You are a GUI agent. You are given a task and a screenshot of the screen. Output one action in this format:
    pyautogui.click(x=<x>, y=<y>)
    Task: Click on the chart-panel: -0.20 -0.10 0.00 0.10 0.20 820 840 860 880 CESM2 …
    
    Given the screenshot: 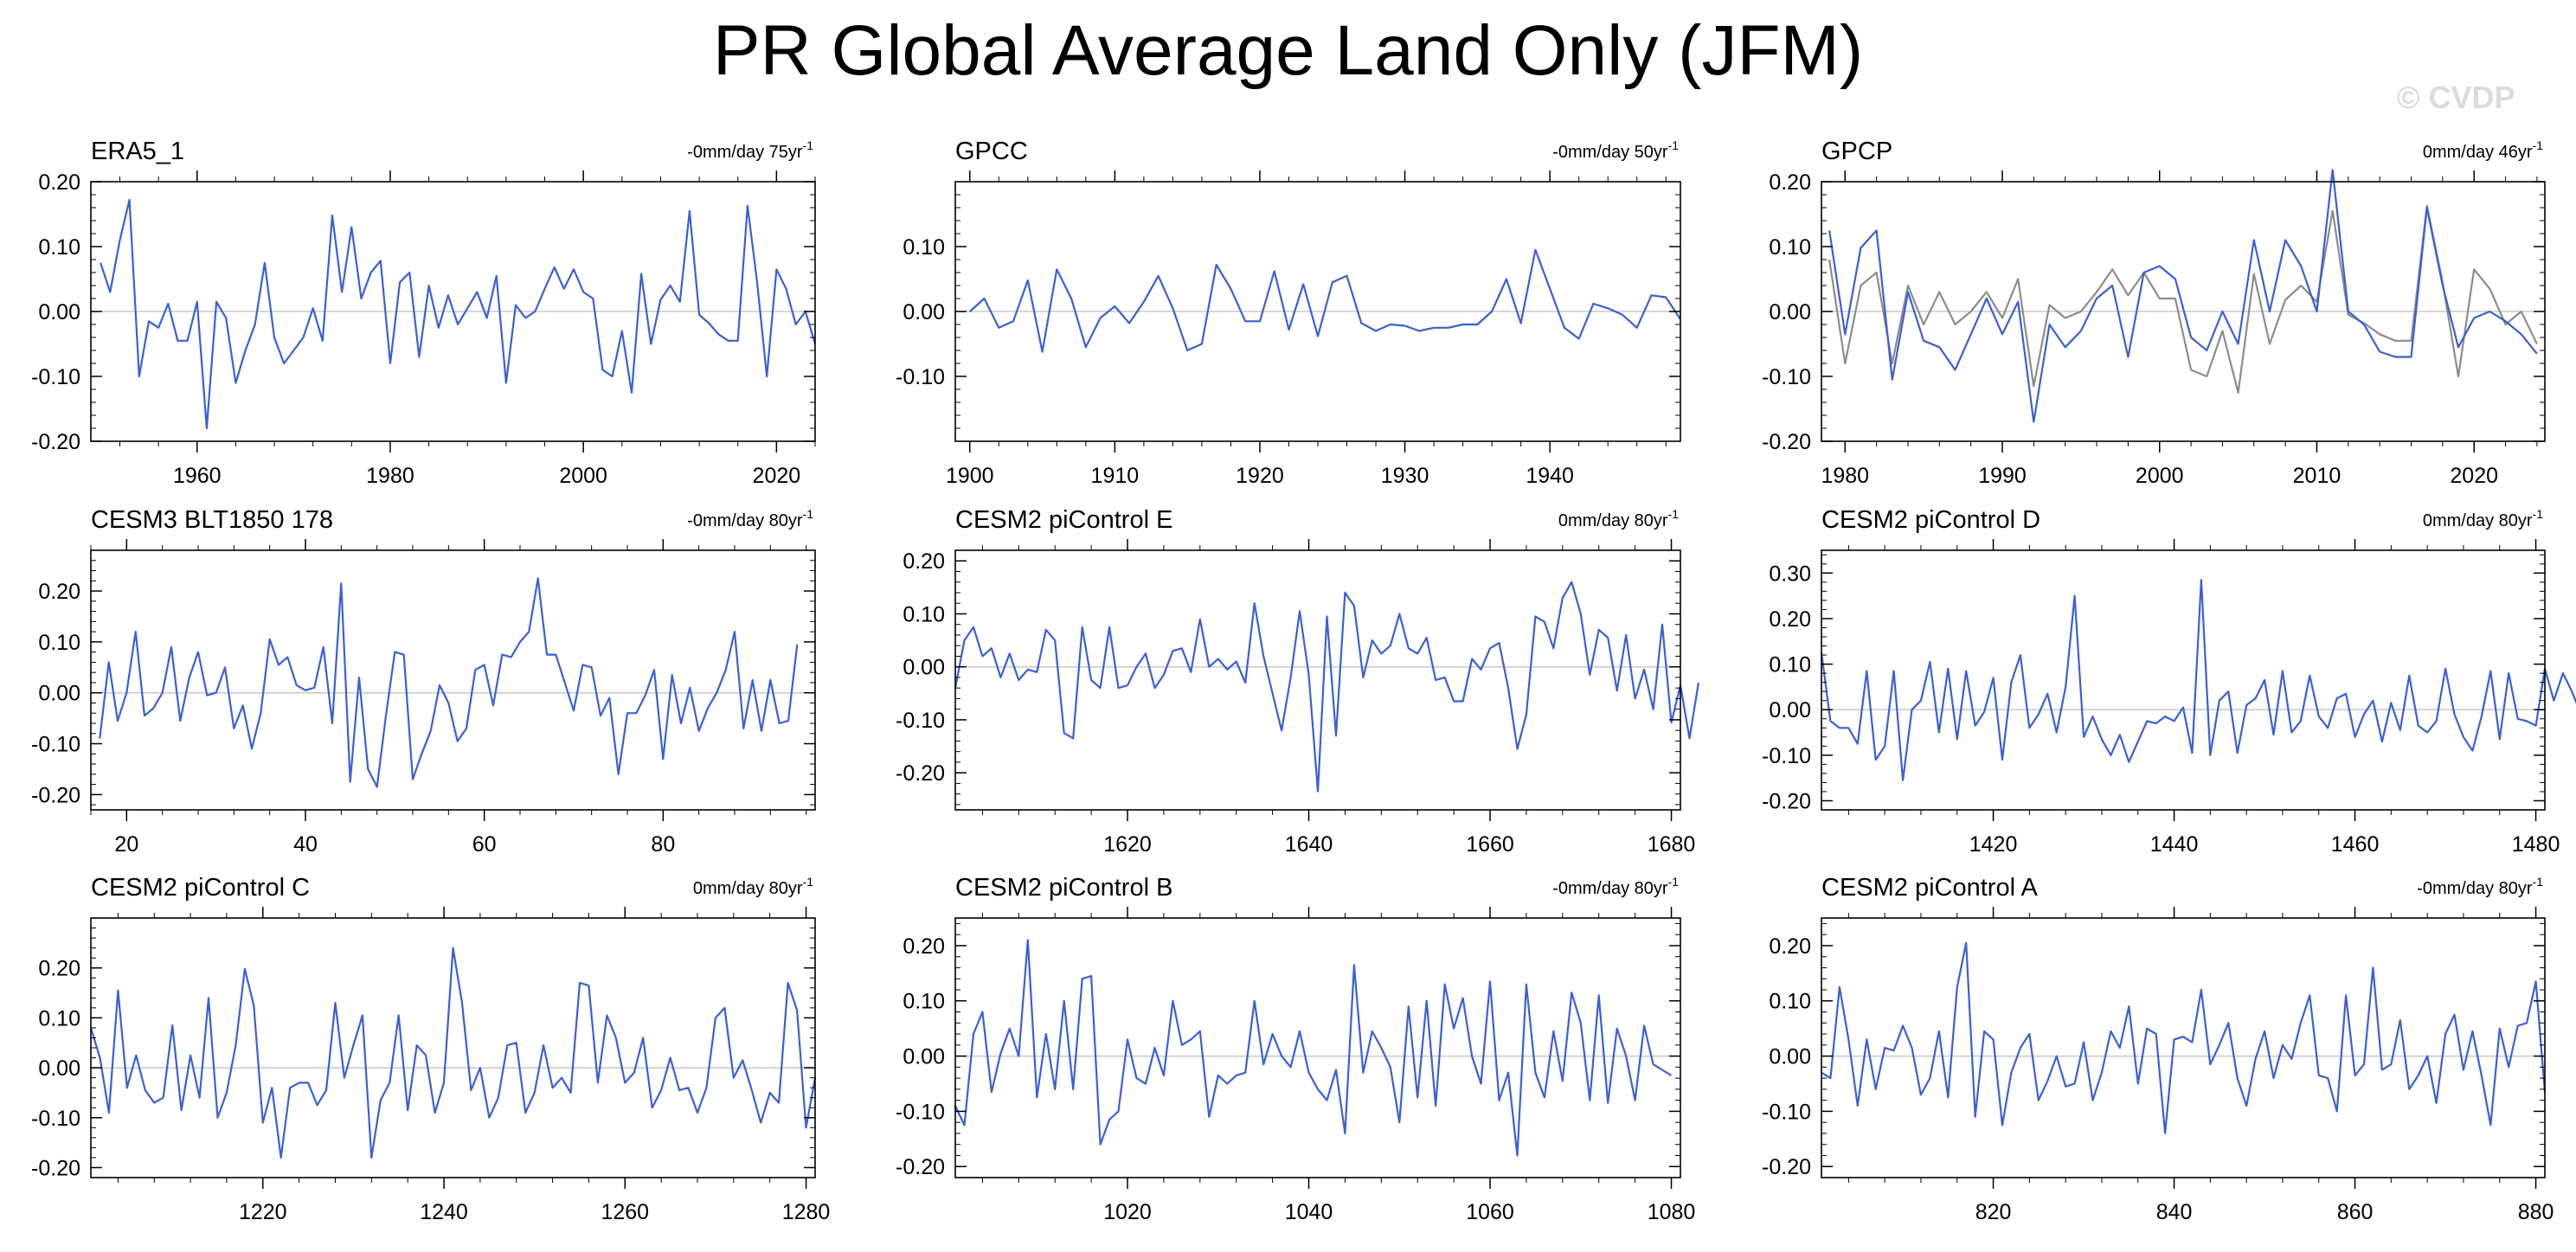 What is the action you would take?
    pyautogui.click(x=2158, y=1049)
    